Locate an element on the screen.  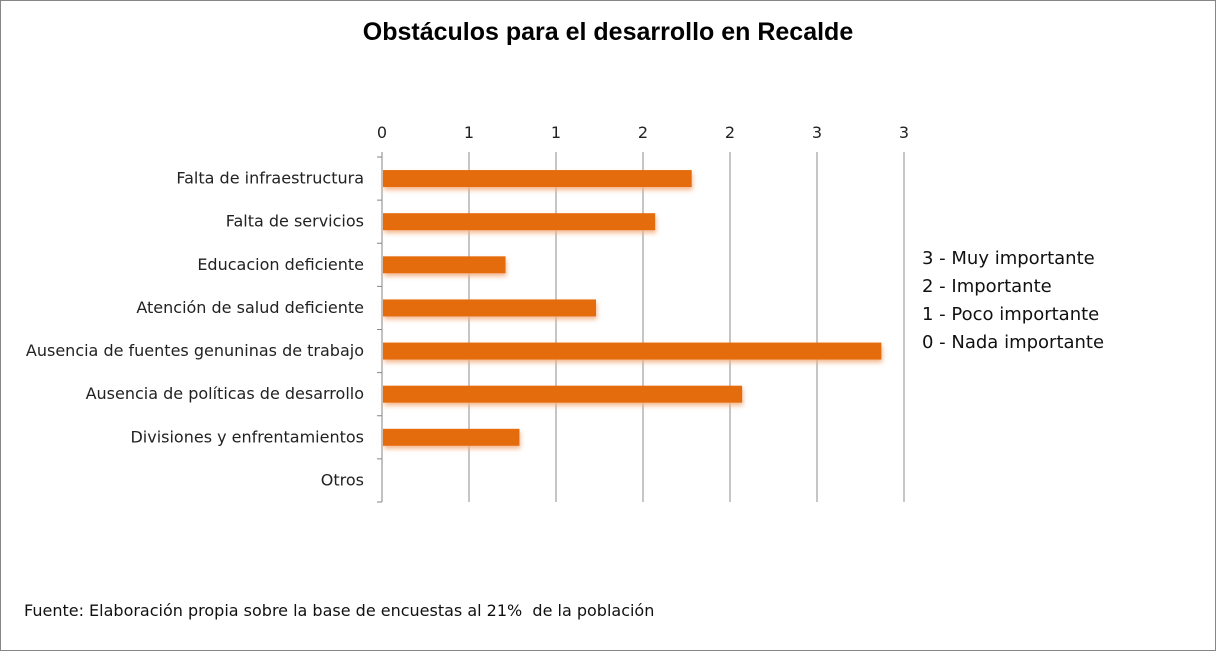
x-axis-ticks: 0 1 1 2 2 3 3 is located at coordinates (643, 132).